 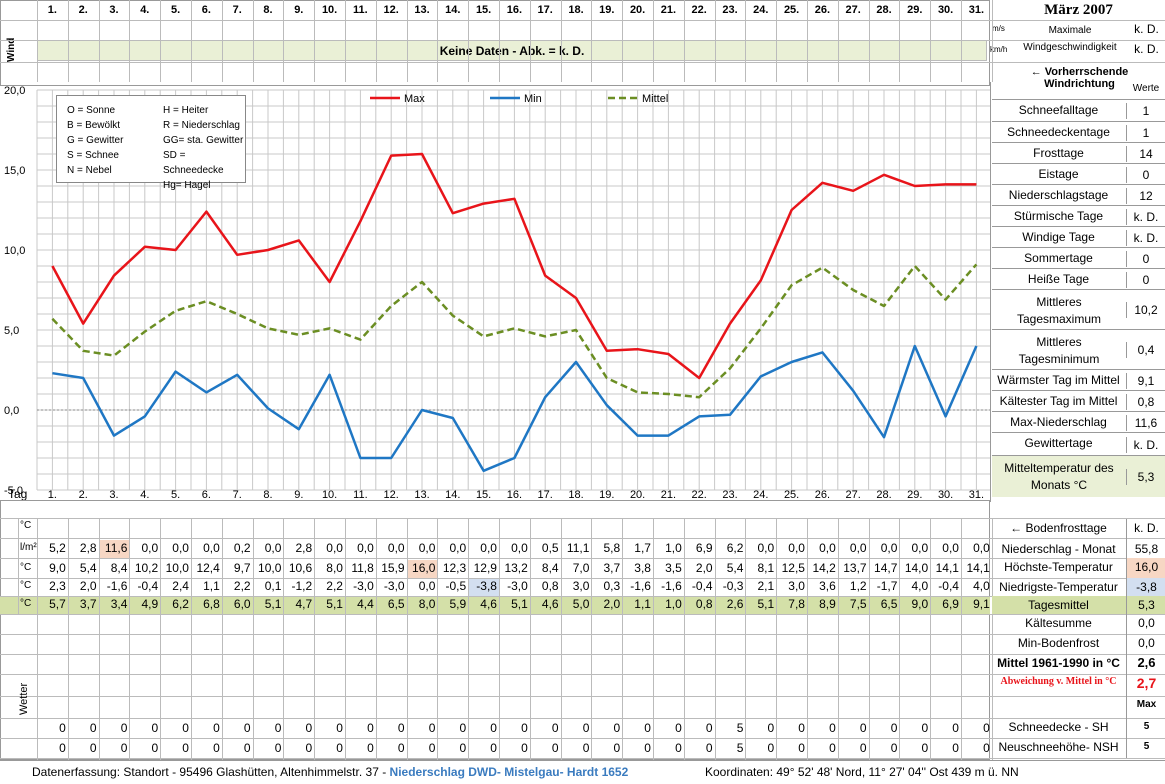 What do you see at coordinates (11, 411) in the screenshot?
I see `y-tick-label: 0,0` at bounding box center [11, 411].